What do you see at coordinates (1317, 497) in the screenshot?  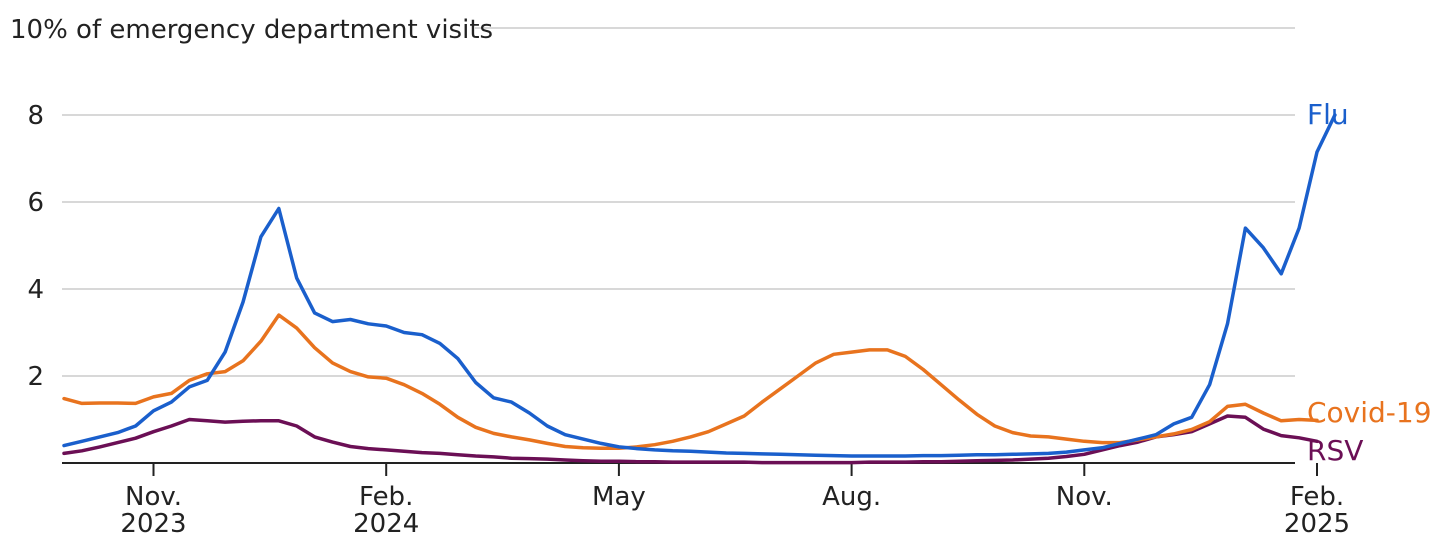 I see `x-tick-label-5: Feb.` at bounding box center [1317, 497].